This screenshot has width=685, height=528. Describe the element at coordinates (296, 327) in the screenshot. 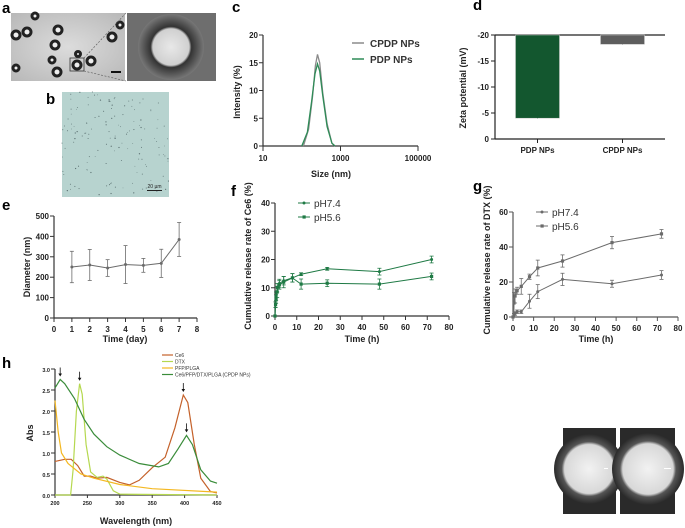

I see `f-x-tick-label: 10` at that location.